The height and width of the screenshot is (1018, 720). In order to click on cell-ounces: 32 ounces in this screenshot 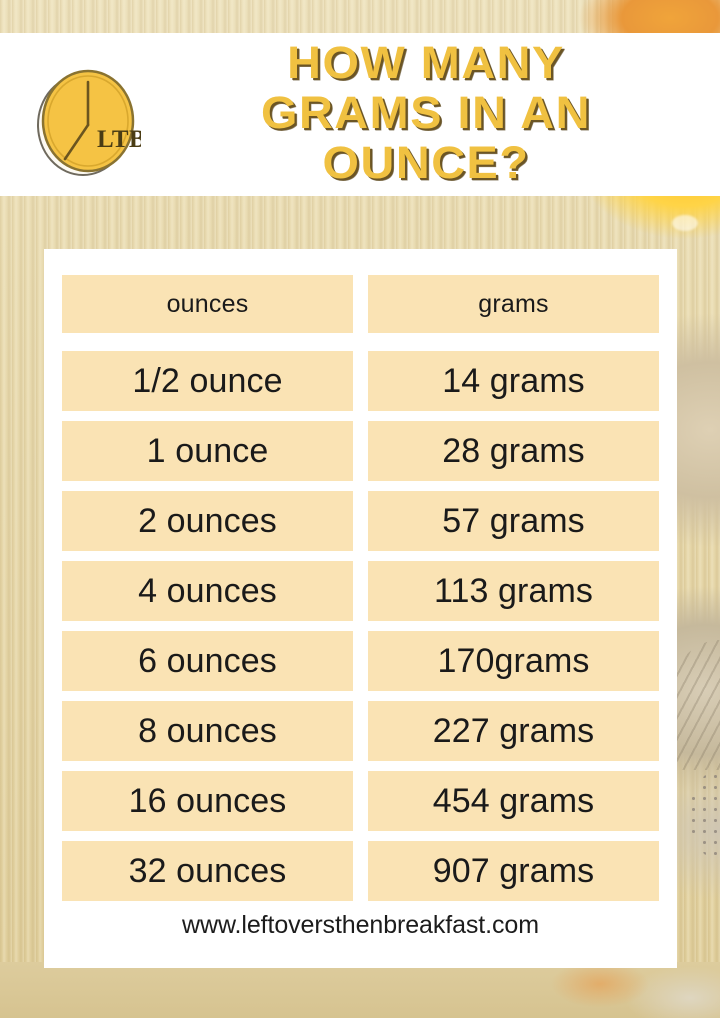, I will do `click(207, 871)`.